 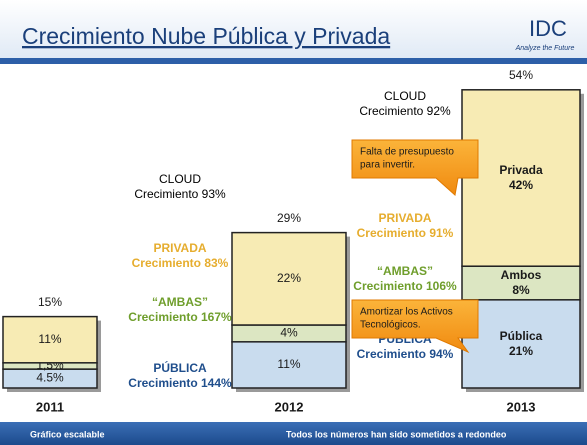 I want to click on title: Crecimiento Nube Pública y Privada, so click(x=206, y=36).